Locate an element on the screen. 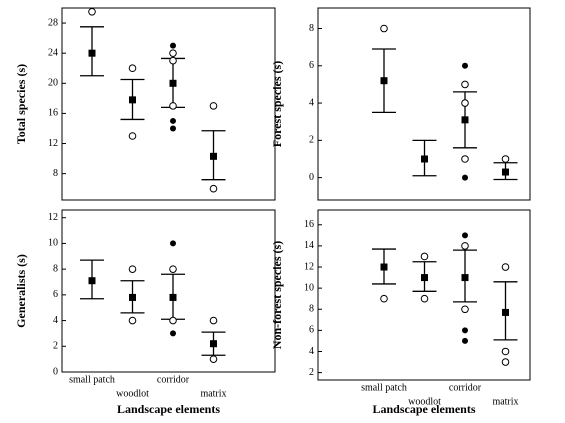 The image size is (565, 423). y-tick-label: 24 is located at coordinates (53, 52).